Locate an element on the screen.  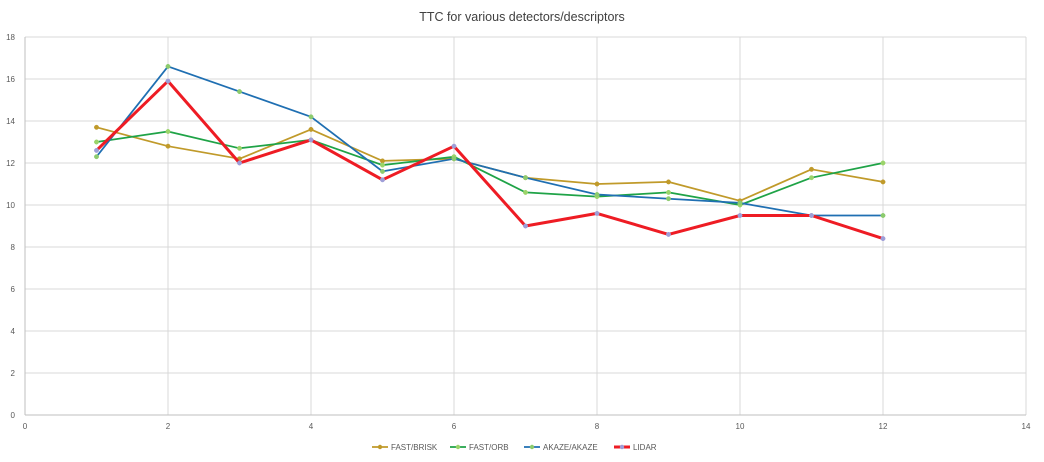
x-tick-label: 2 is located at coordinates (168, 426).